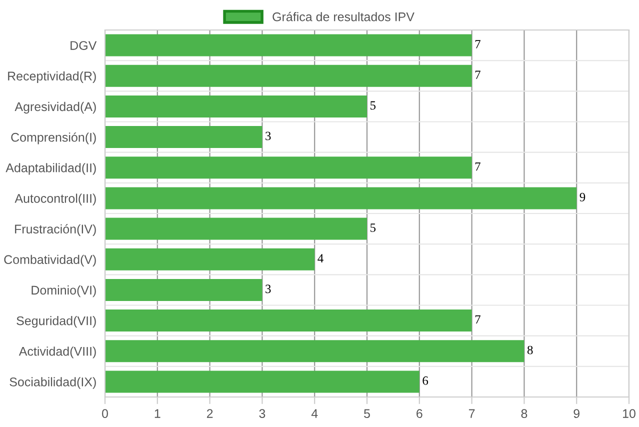 The height and width of the screenshot is (427, 639). What do you see at coordinates (577, 413) in the screenshot?
I see `x-tick-label: 9` at bounding box center [577, 413].